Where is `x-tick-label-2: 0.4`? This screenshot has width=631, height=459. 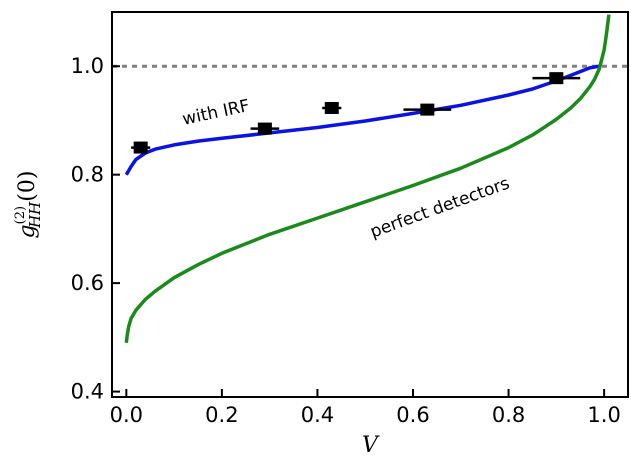
x-tick-label-2: 0.4 is located at coordinates (317, 415).